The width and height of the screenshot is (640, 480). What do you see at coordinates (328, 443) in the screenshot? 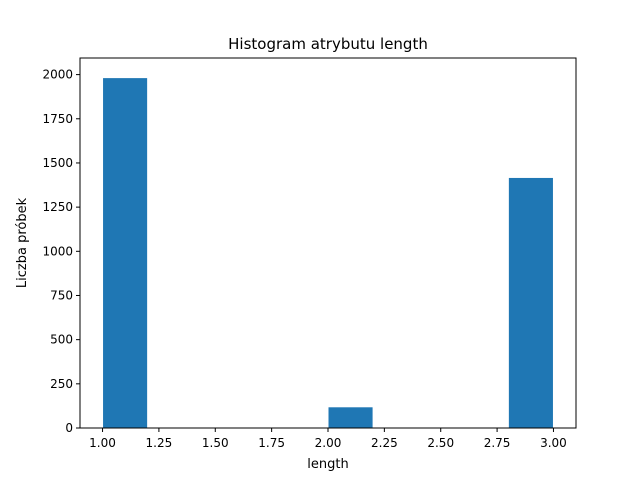
I see `x-tick-label: 2.00` at bounding box center [328, 443].